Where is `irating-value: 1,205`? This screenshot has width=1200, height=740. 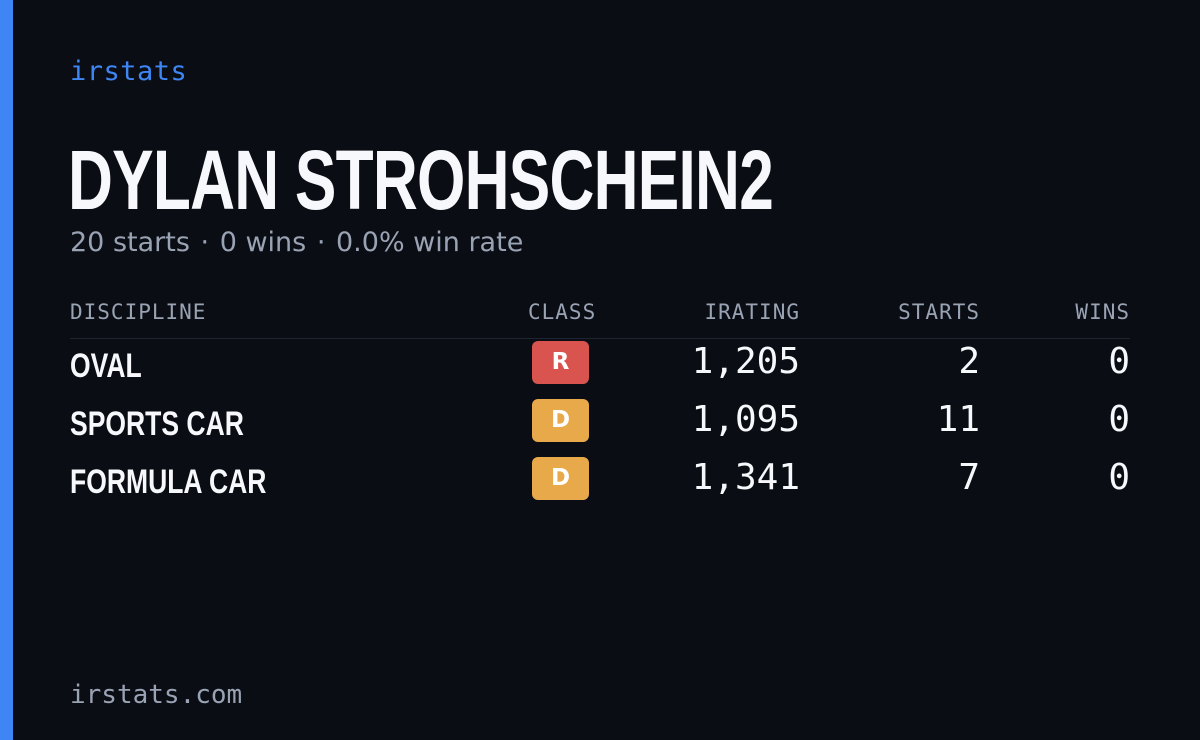
irating-value: 1,205 is located at coordinates (745, 361).